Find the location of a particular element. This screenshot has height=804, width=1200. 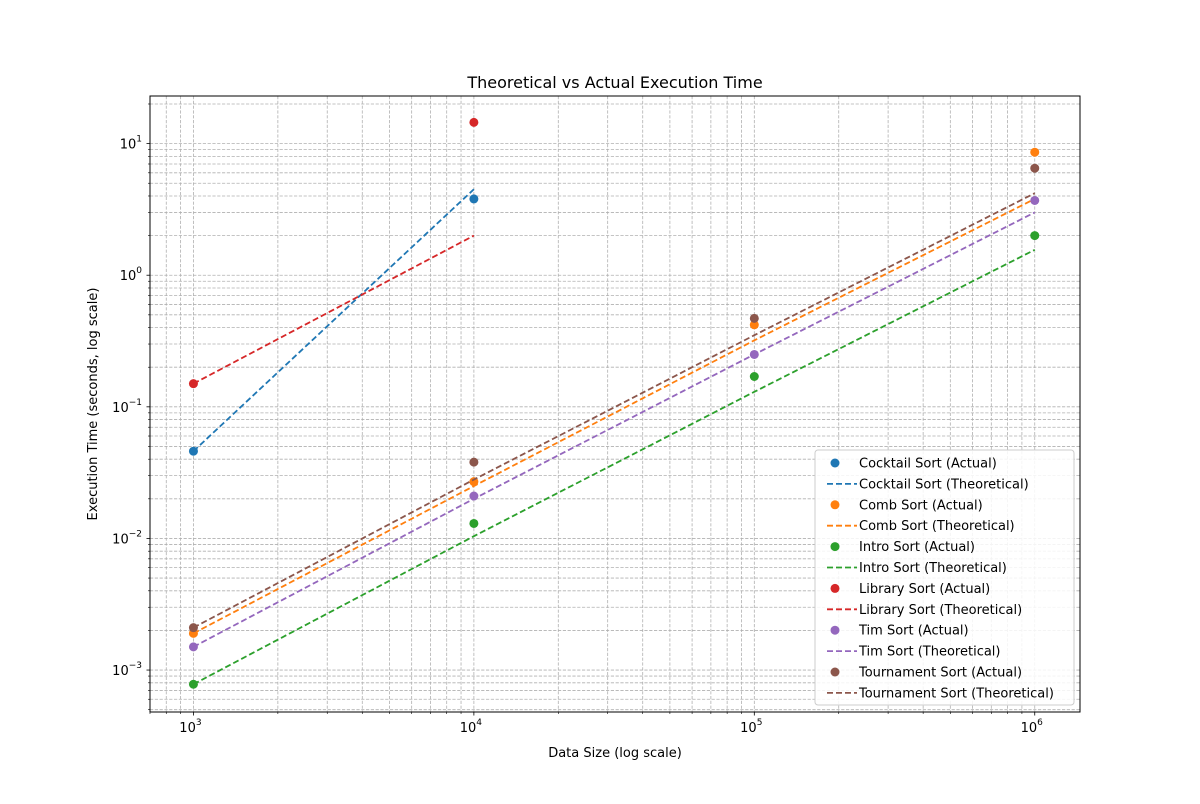

y-tick-label: 10¹ is located at coordinates (131, 144).